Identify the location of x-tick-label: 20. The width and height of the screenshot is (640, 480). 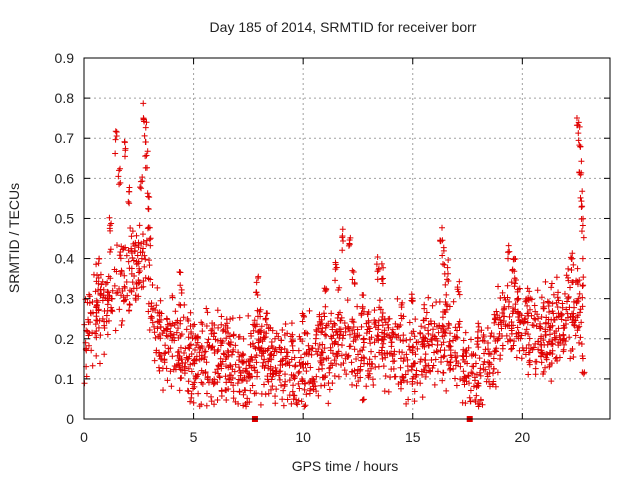
(523, 437).